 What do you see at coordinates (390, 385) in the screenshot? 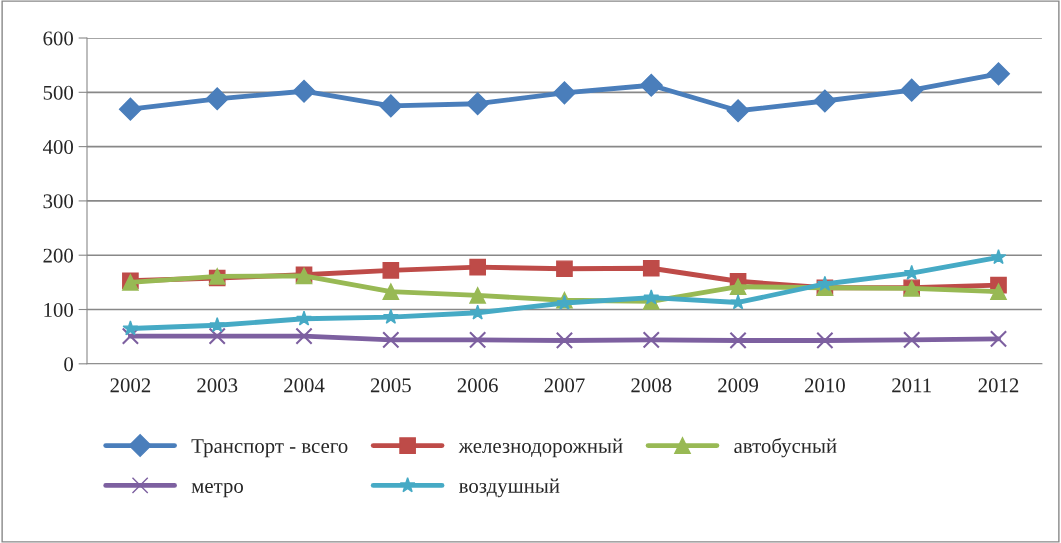
I see `x-tick-label: 2005` at bounding box center [390, 385].